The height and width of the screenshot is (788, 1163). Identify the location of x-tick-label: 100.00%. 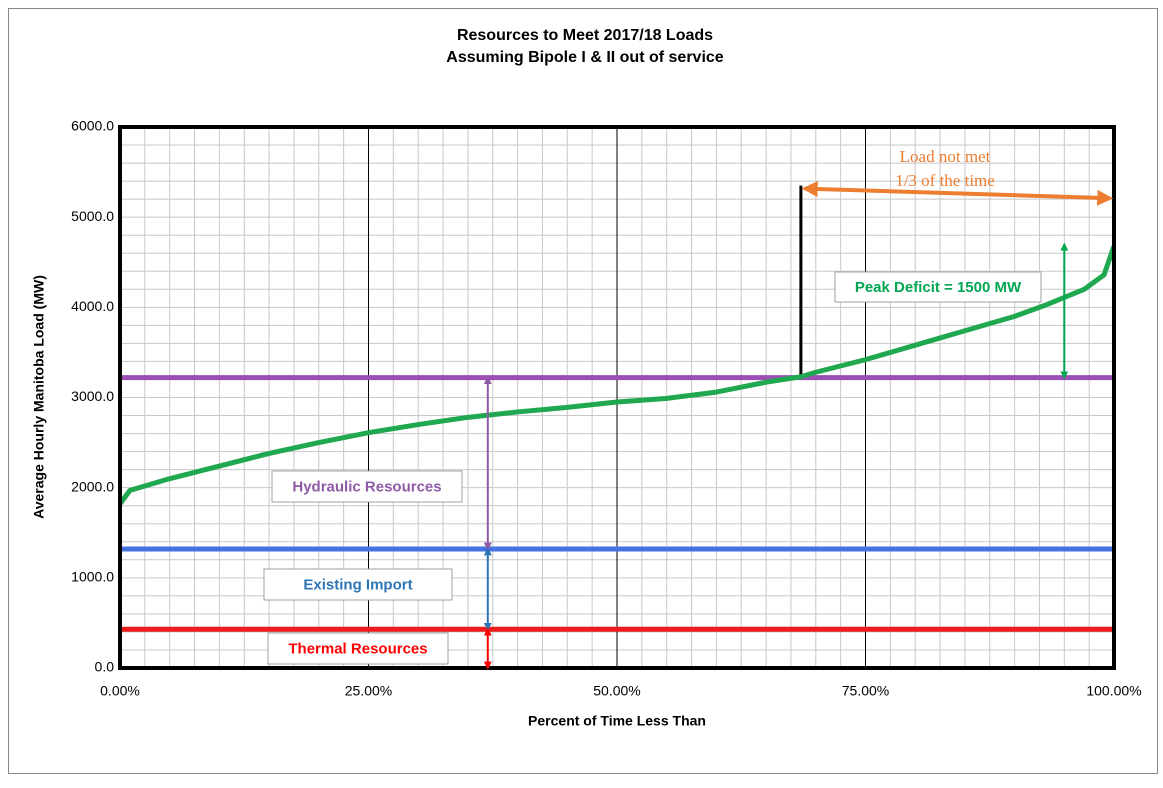
(1113, 691).